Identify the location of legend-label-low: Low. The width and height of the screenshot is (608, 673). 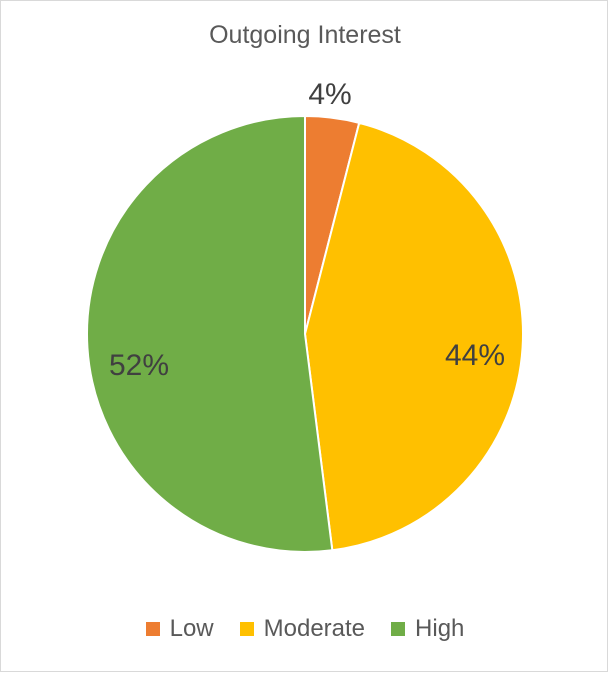
(191, 628).